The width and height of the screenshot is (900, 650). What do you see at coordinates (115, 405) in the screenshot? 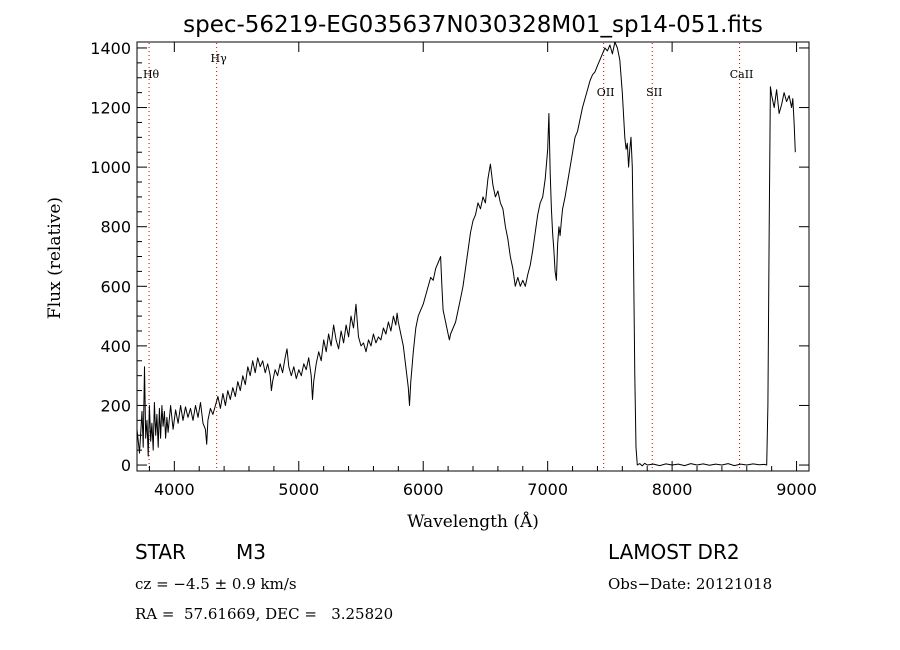
I see `y-tick-label: 200` at bounding box center [115, 405].